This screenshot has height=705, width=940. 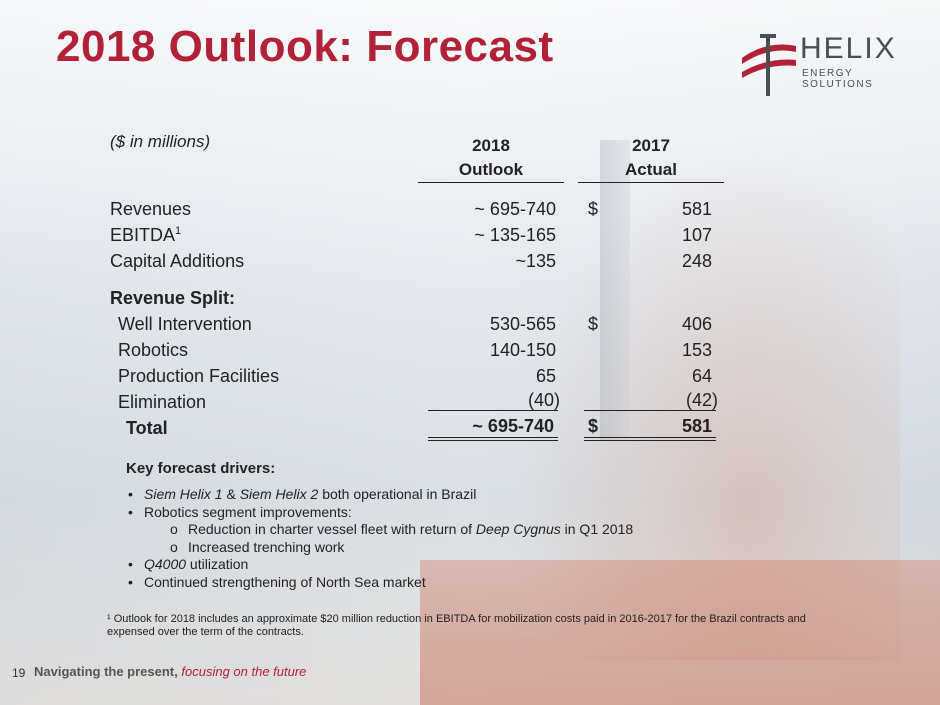 What do you see at coordinates (199, 376) in the screenshot?
I see `row-label: Production Facilities` at bounding box center [199, 376].